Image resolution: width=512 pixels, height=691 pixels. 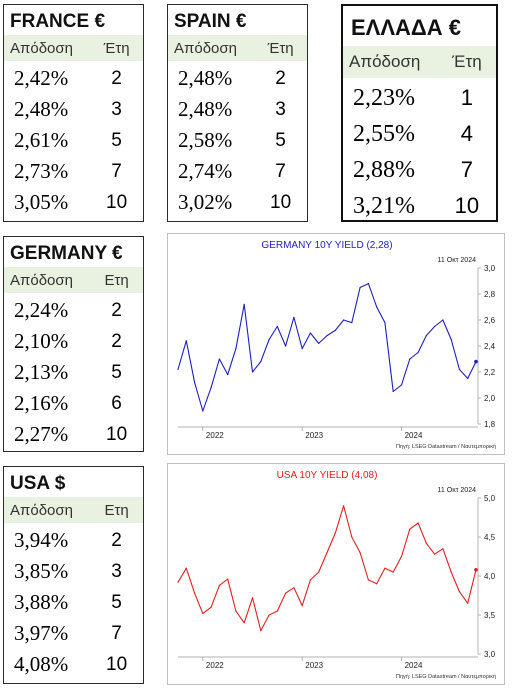 I want to click on table-row: 3,94% 2, so click(x=73, y=540).